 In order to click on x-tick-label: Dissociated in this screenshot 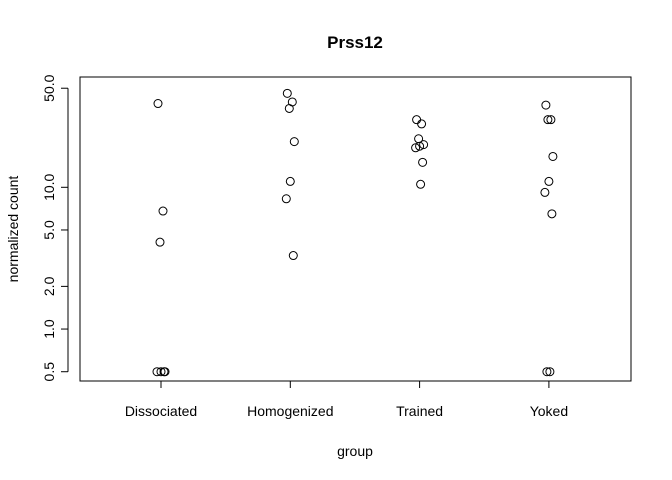, I will do `click(161, 411)`.